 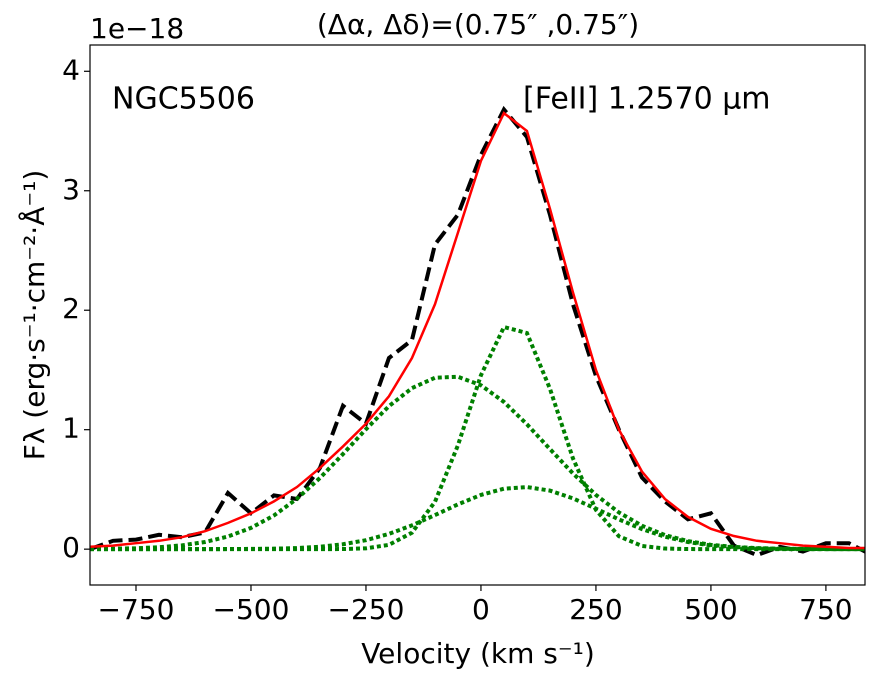 What do you see at coordinates (477, 518) in the screenshot?
I see `line-series` at bounding box center [477, 518].